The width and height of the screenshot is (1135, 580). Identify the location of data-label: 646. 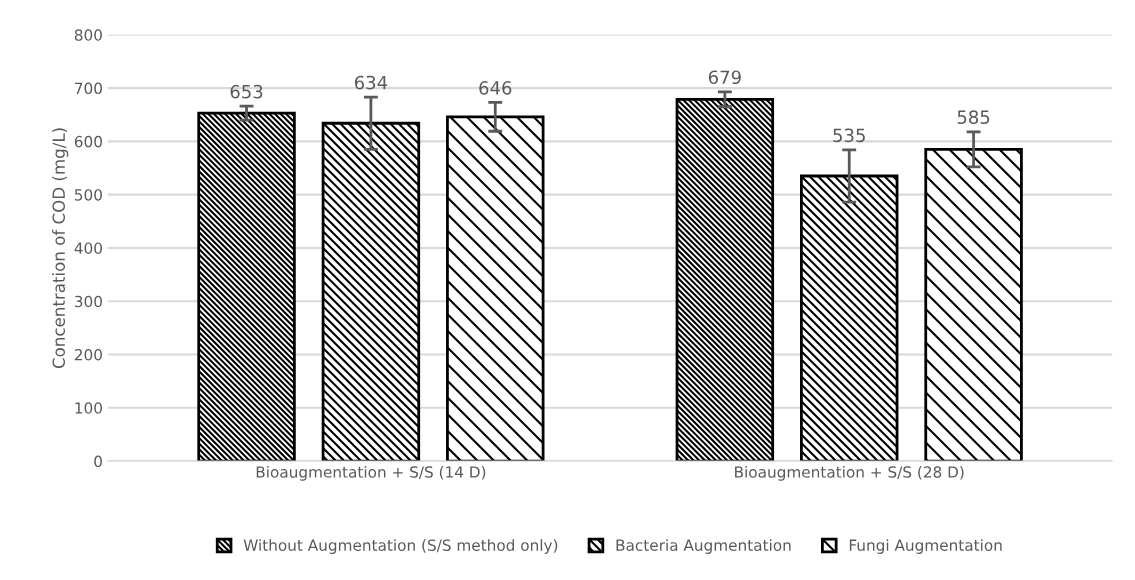
(495, 88).